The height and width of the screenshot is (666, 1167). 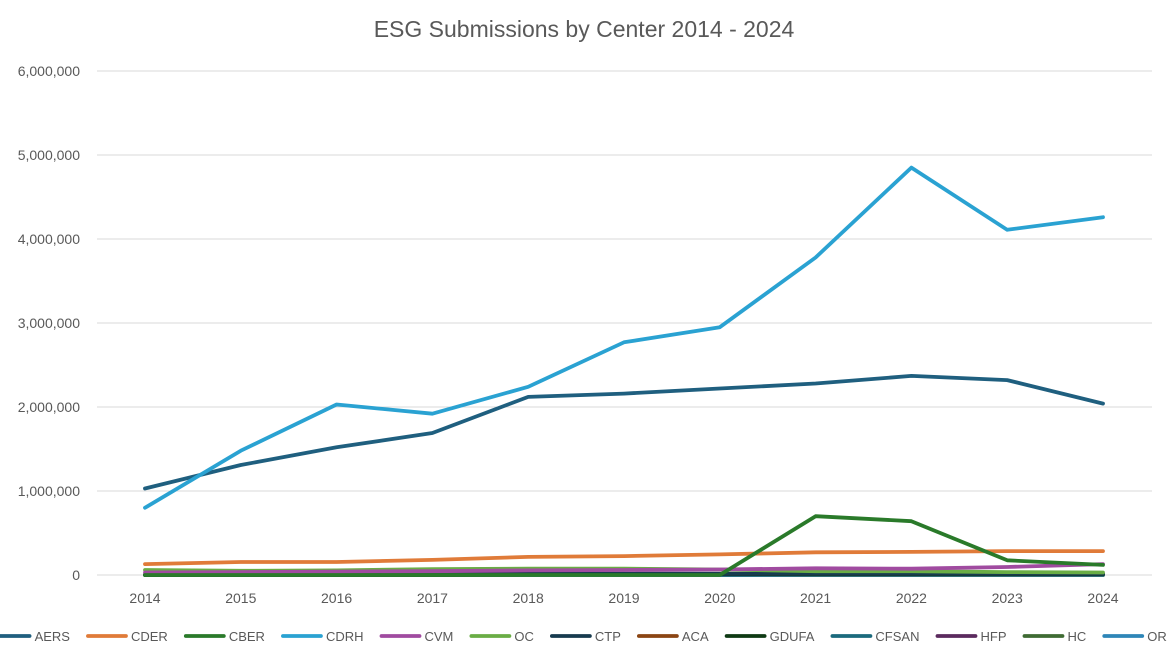 What do you see at coordinates (971, 636) in the screenshot?
I see `legend-item-hfp: HFP` at bounding box center [971, 636].